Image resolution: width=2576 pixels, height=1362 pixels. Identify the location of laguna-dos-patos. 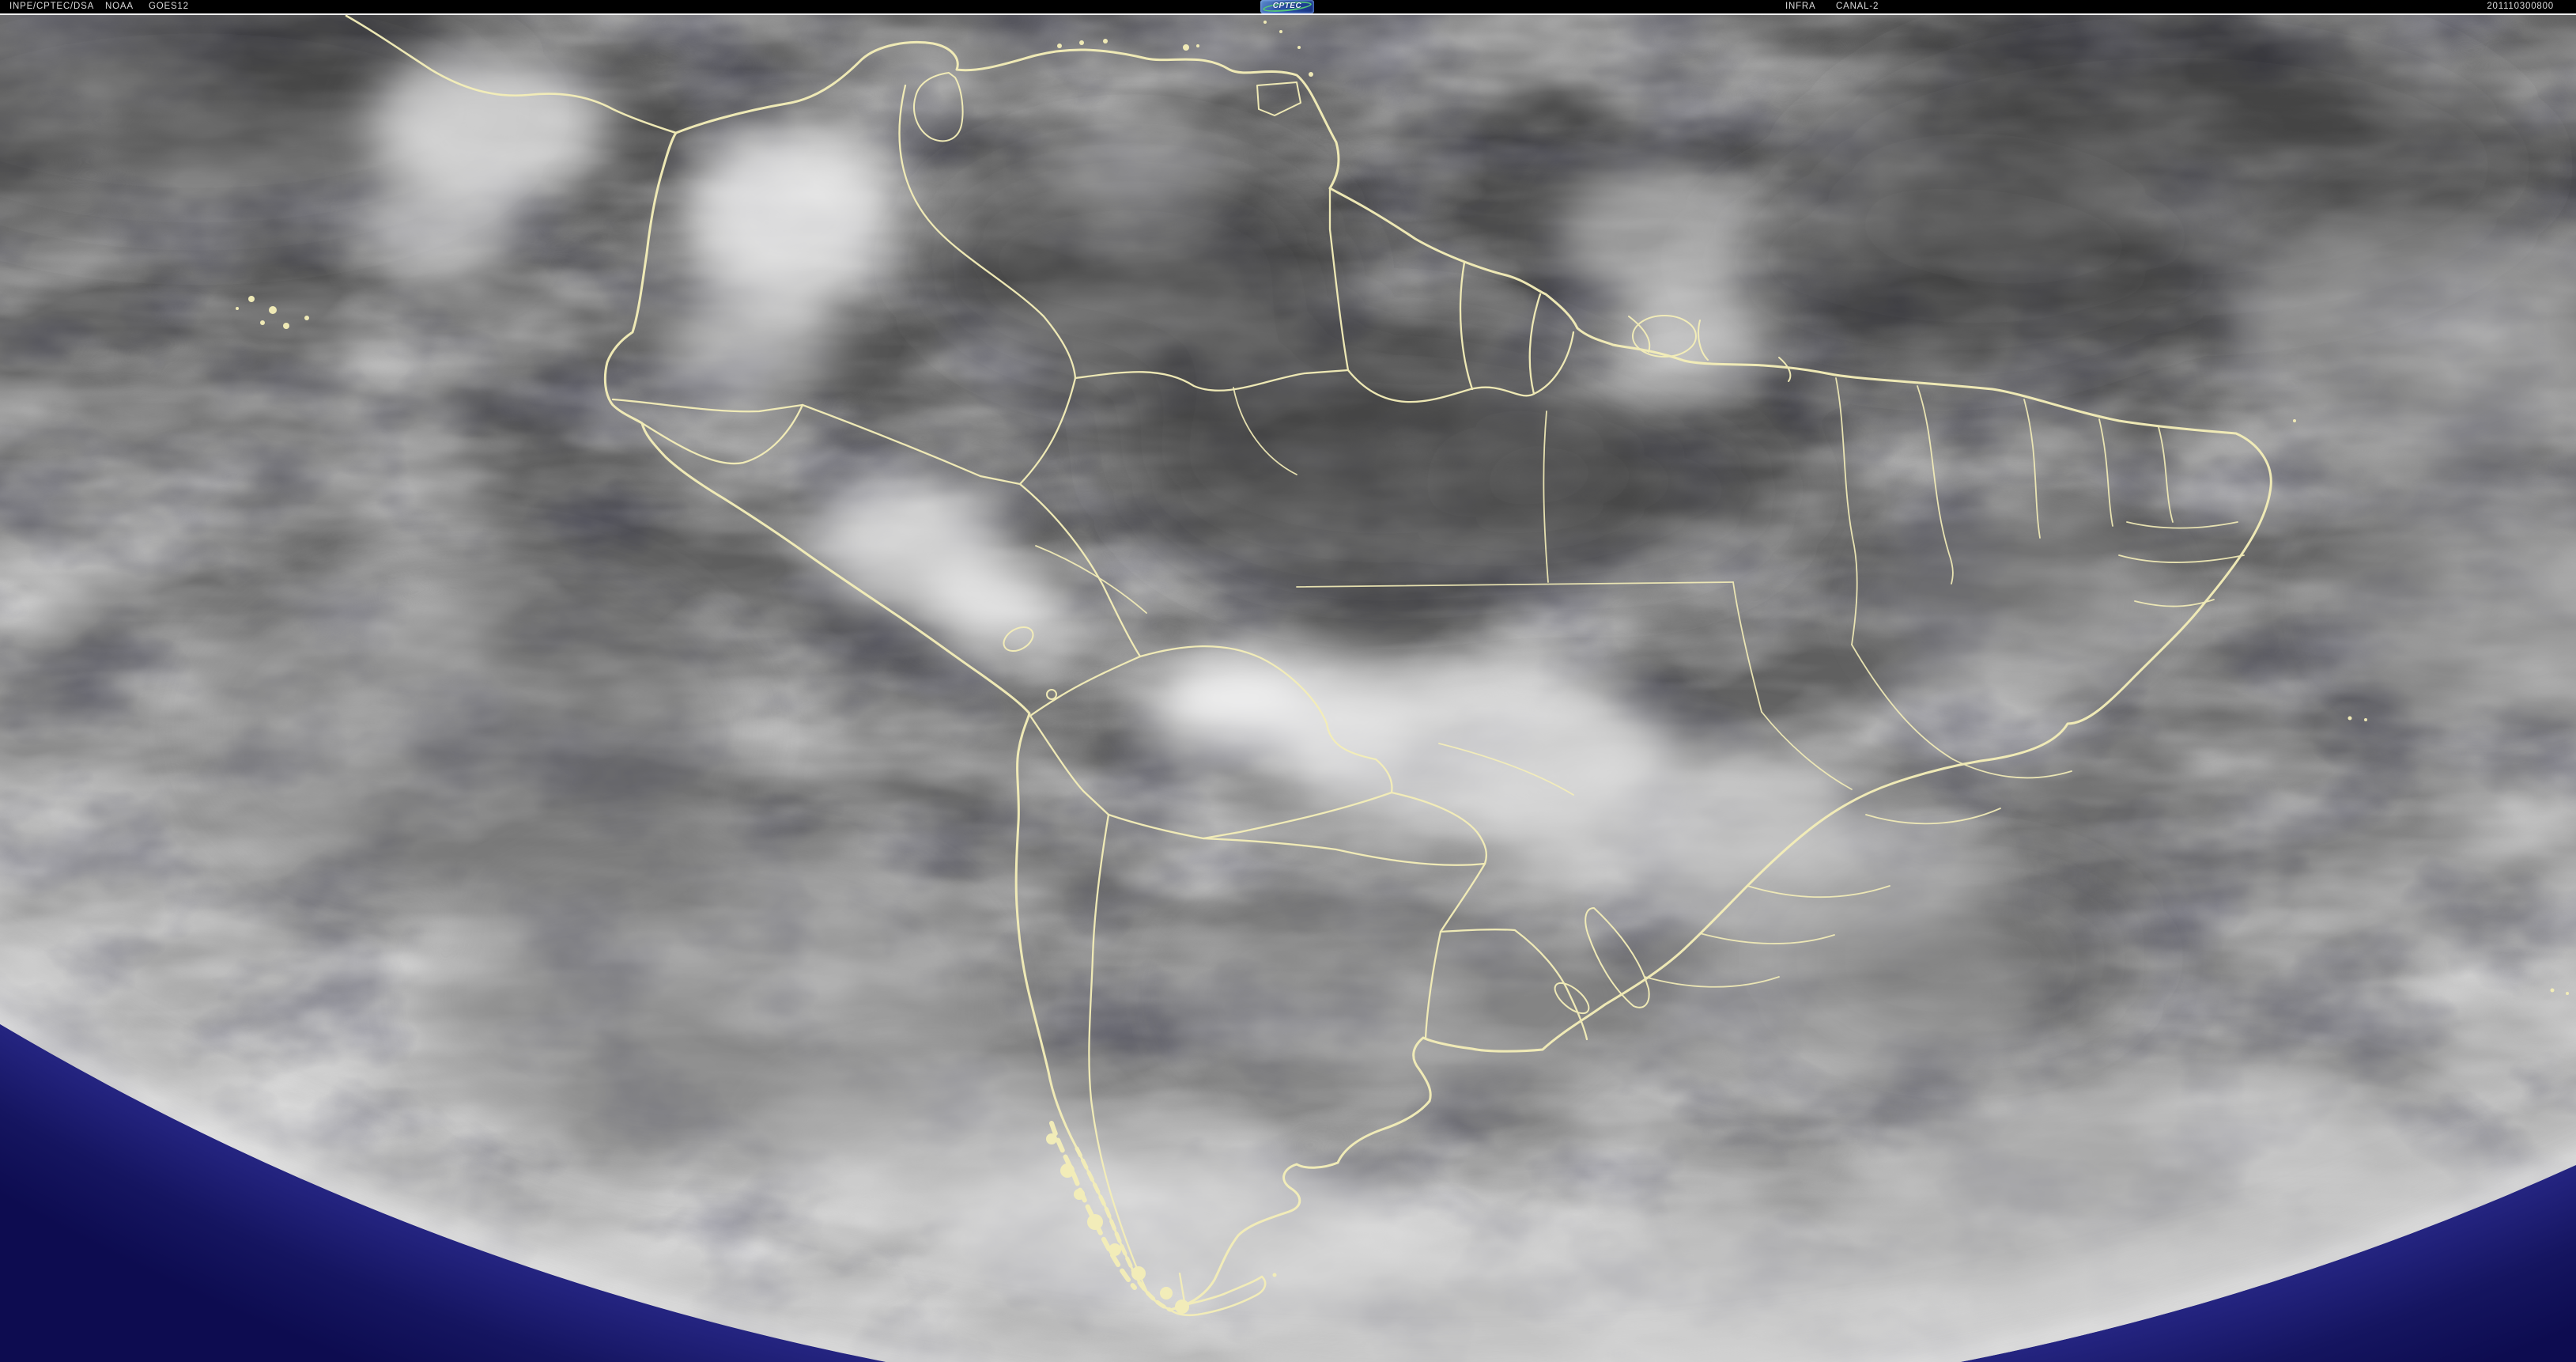
(1617, 958).